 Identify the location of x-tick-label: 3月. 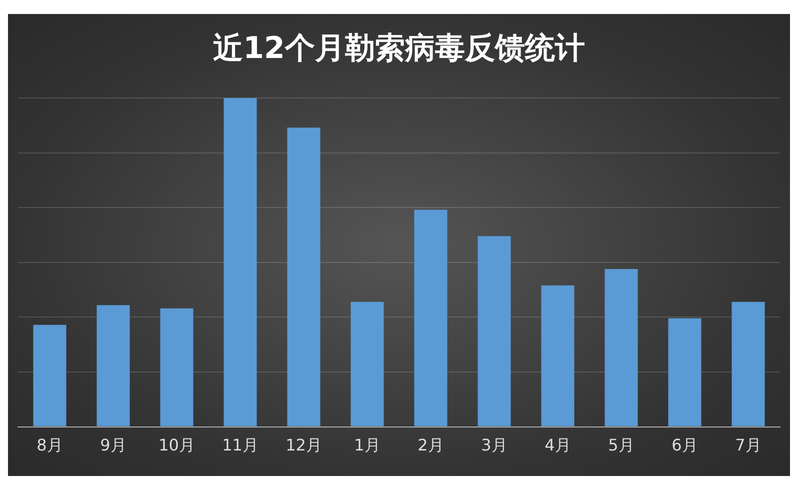
(494, 445).